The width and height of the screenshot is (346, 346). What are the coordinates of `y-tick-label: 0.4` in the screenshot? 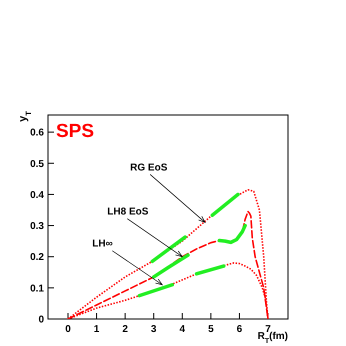 It's located at (37, 195).